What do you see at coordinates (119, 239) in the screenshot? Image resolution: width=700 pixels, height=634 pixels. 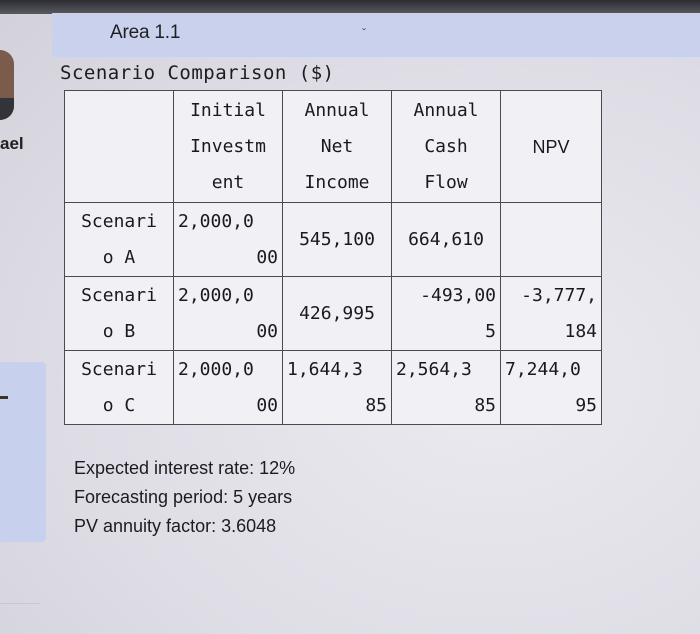 I see `row-label: Scenari o A` at bounding box center [119, 239].